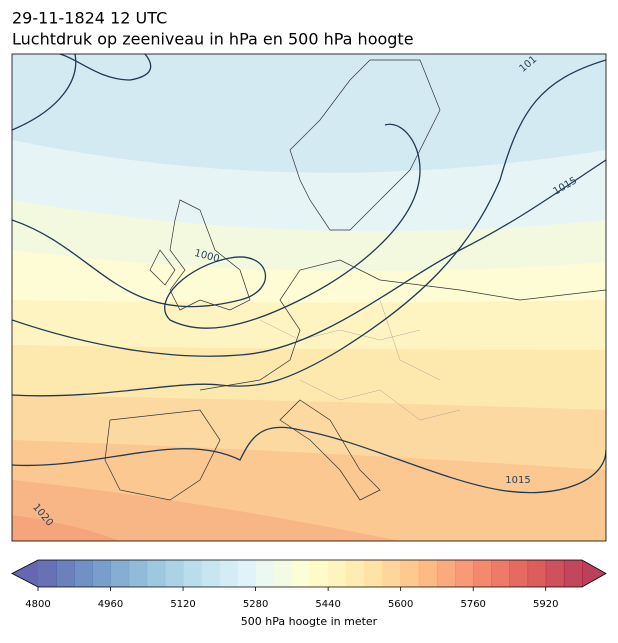 This screenshot has width=618, height=643. I want to click on colorbar: 4800 4960 5120 5280 5440 5600 5760 5920, so click(309, 584).